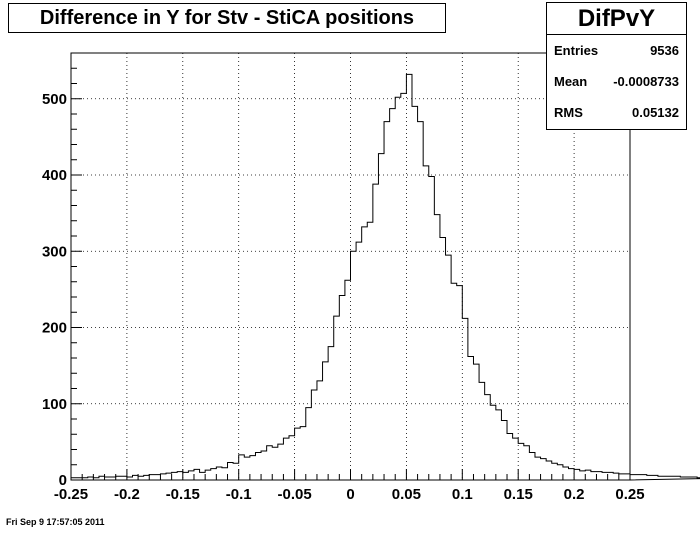 This screenshot has width=700, height=533. I want to click on y-tick-label: 0, so click(63, 480).